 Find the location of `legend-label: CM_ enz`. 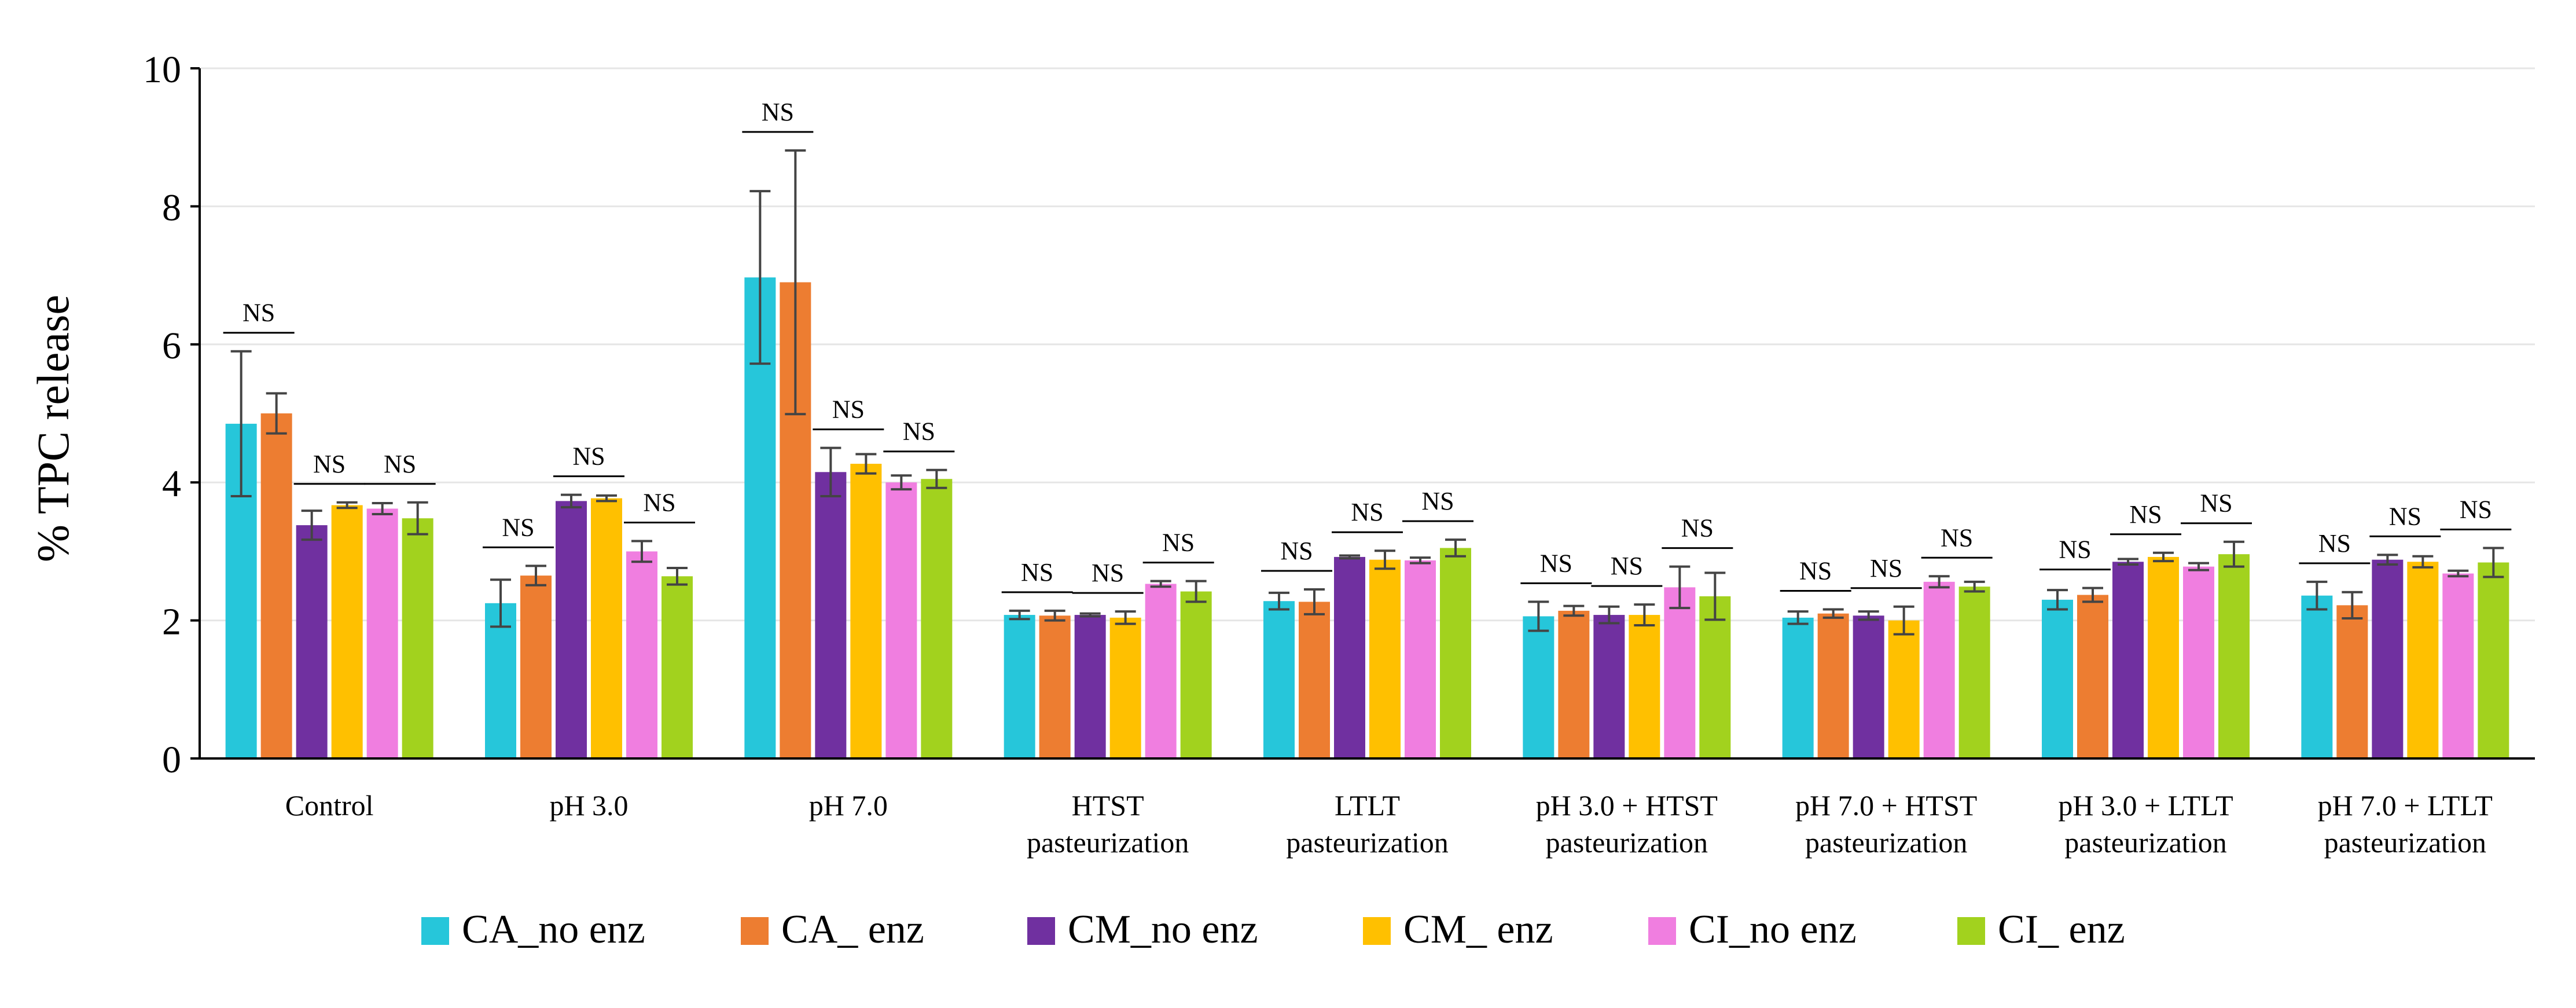

legend-label: CM_ enz is located at coordinates (1478, 929).